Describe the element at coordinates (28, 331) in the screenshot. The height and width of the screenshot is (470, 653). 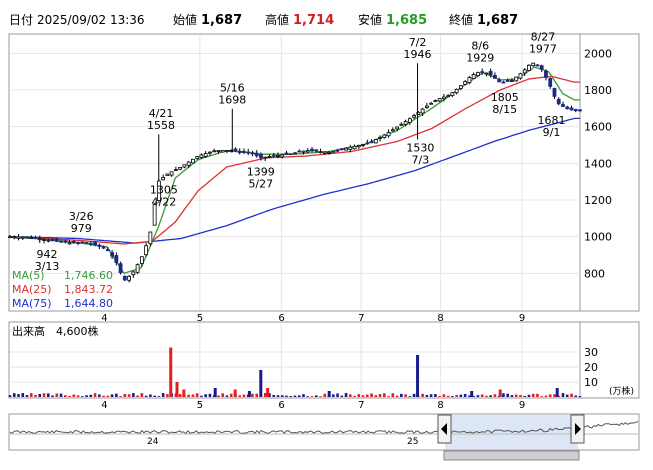
I see `volume-title-label: 出来高` at that location.